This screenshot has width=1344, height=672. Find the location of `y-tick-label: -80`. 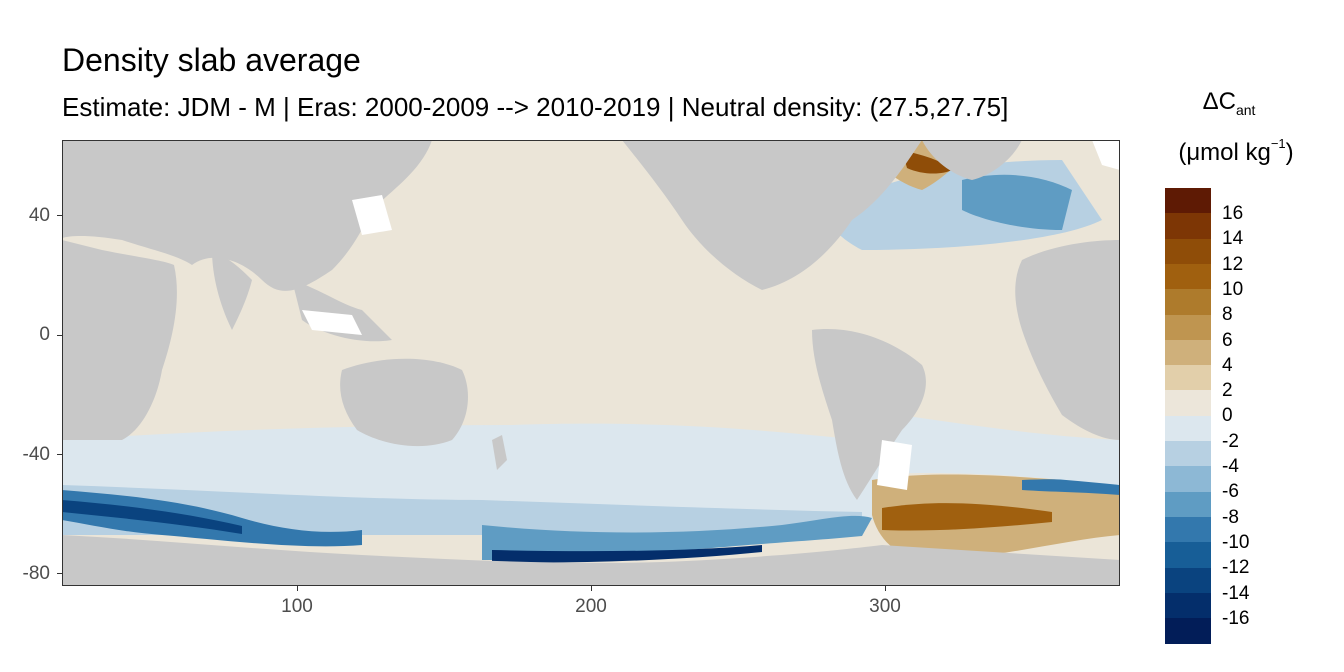

y-tick-label: -80 is located at coordinates (36, 573).